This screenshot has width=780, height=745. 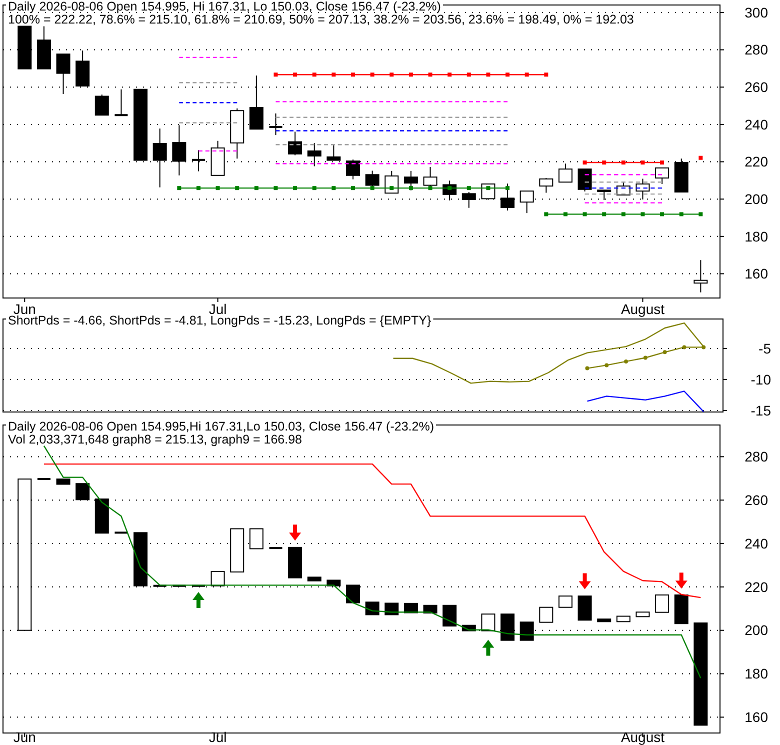 What do you see at coordinates (220, 320) in the screenshot?
I see `chart-title: ShortPds = -4.66, ShortPds = -4.81, LongPds = -15.23, LongPds = {EMPTY}` at bounding box center [220, 320].